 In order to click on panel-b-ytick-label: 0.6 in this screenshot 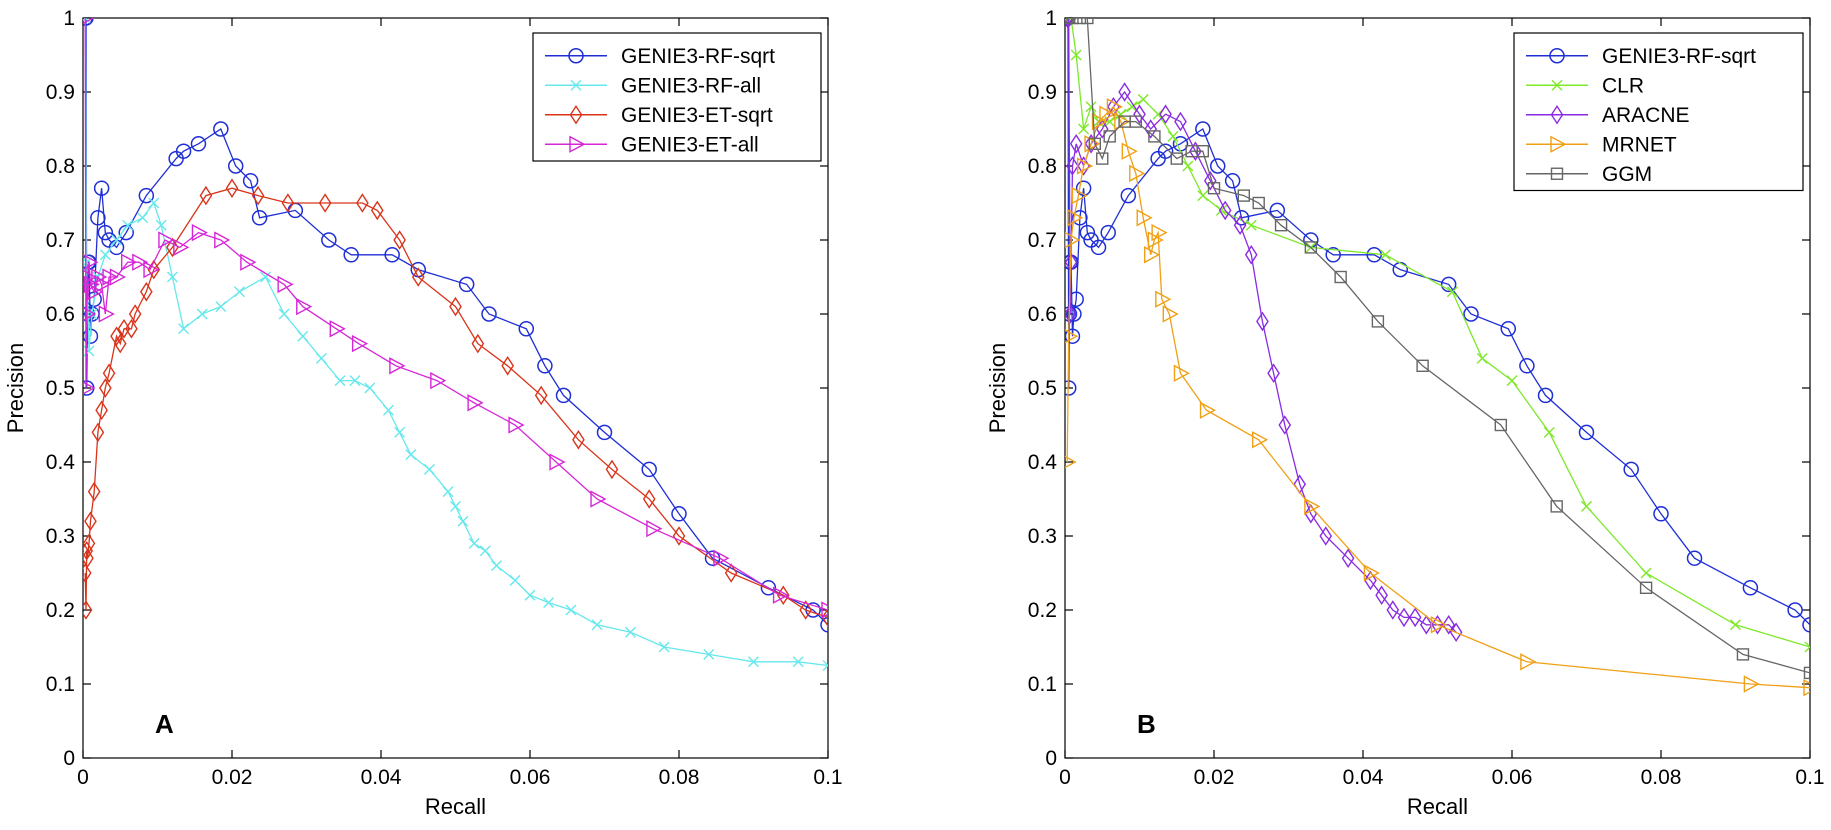, I will do `click(1042, 314)`.